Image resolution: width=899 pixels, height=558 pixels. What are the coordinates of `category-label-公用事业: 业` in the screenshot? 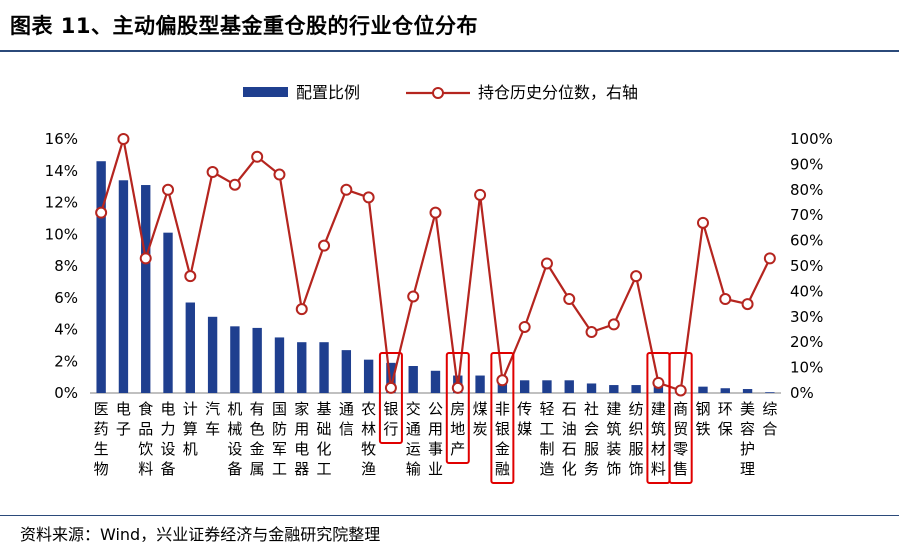 It's located at (435, 469).